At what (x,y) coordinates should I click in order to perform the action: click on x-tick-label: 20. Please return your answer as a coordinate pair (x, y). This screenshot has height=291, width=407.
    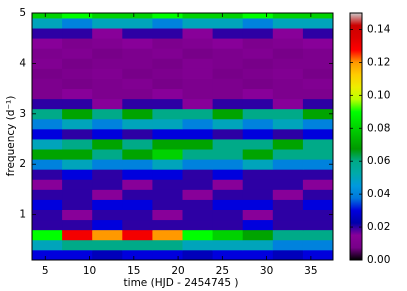
    Looking at the image, I should click on (177, 271).